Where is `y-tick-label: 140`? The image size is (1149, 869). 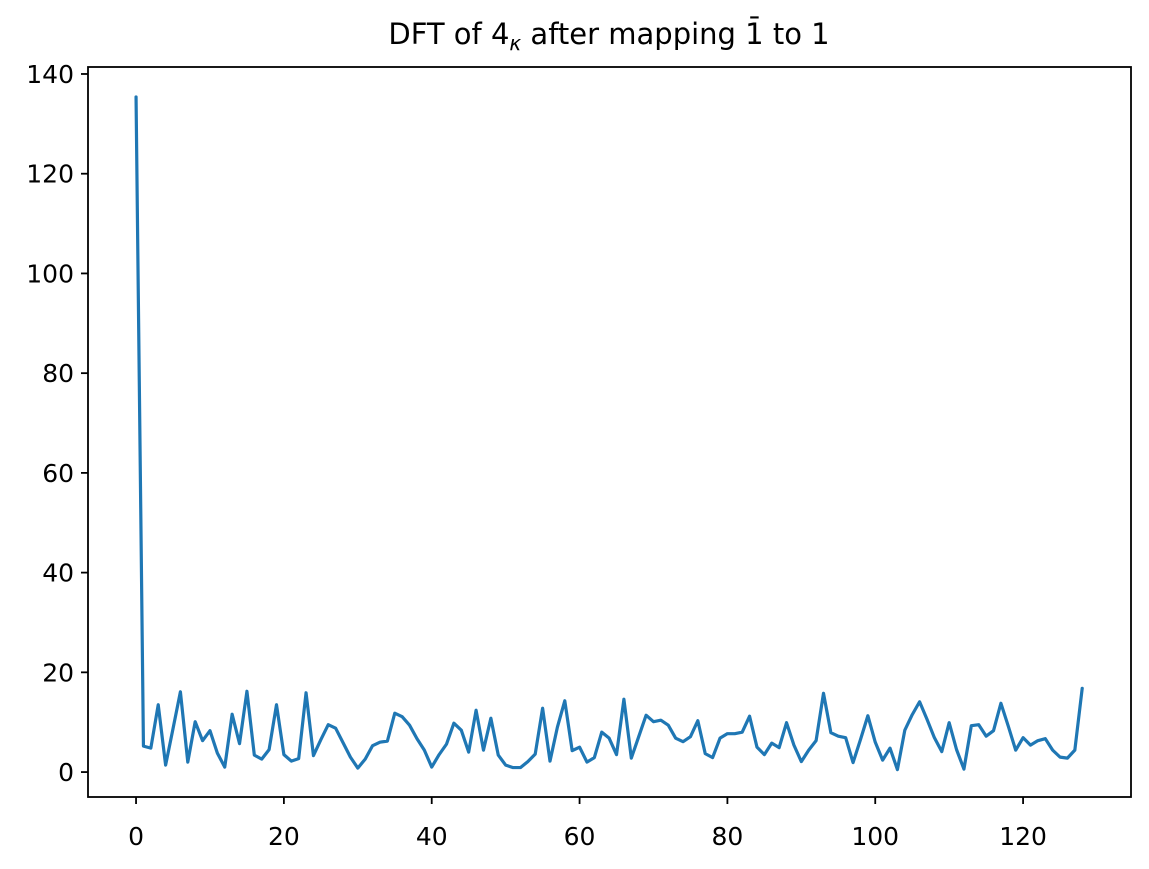
y-tick-label: 140 is located at coordinates (50, 74).